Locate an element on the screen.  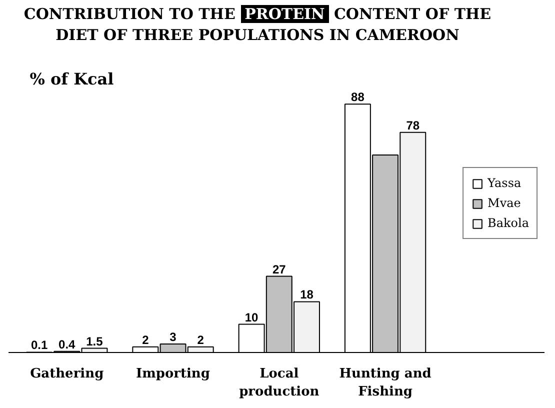
x-tick-label: Gathering is located at coordinates (67, 374).